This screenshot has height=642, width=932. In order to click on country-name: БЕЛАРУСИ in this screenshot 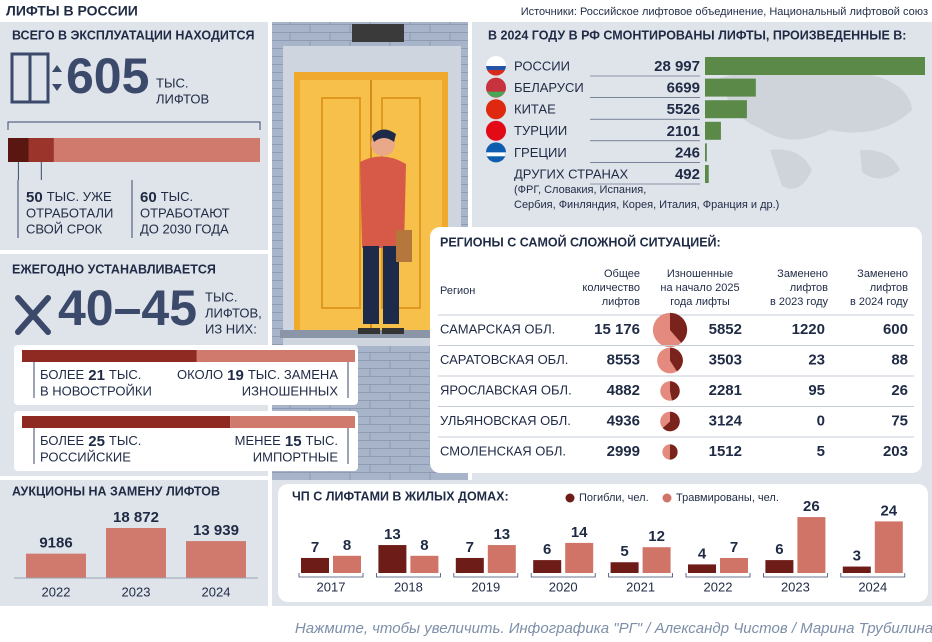, I will do `click(549, 87)`.